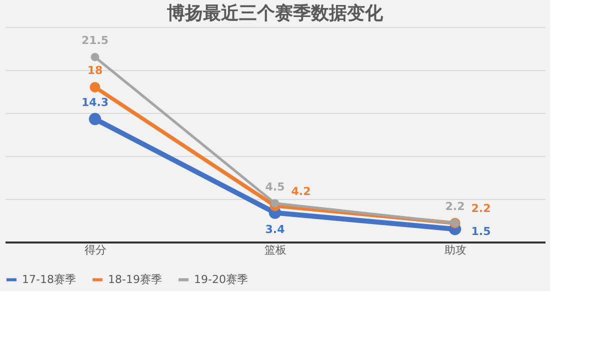  Describe the element at coordinates (95, 250) in the screenshot. I see `x-tick-label: 得分` at that location.